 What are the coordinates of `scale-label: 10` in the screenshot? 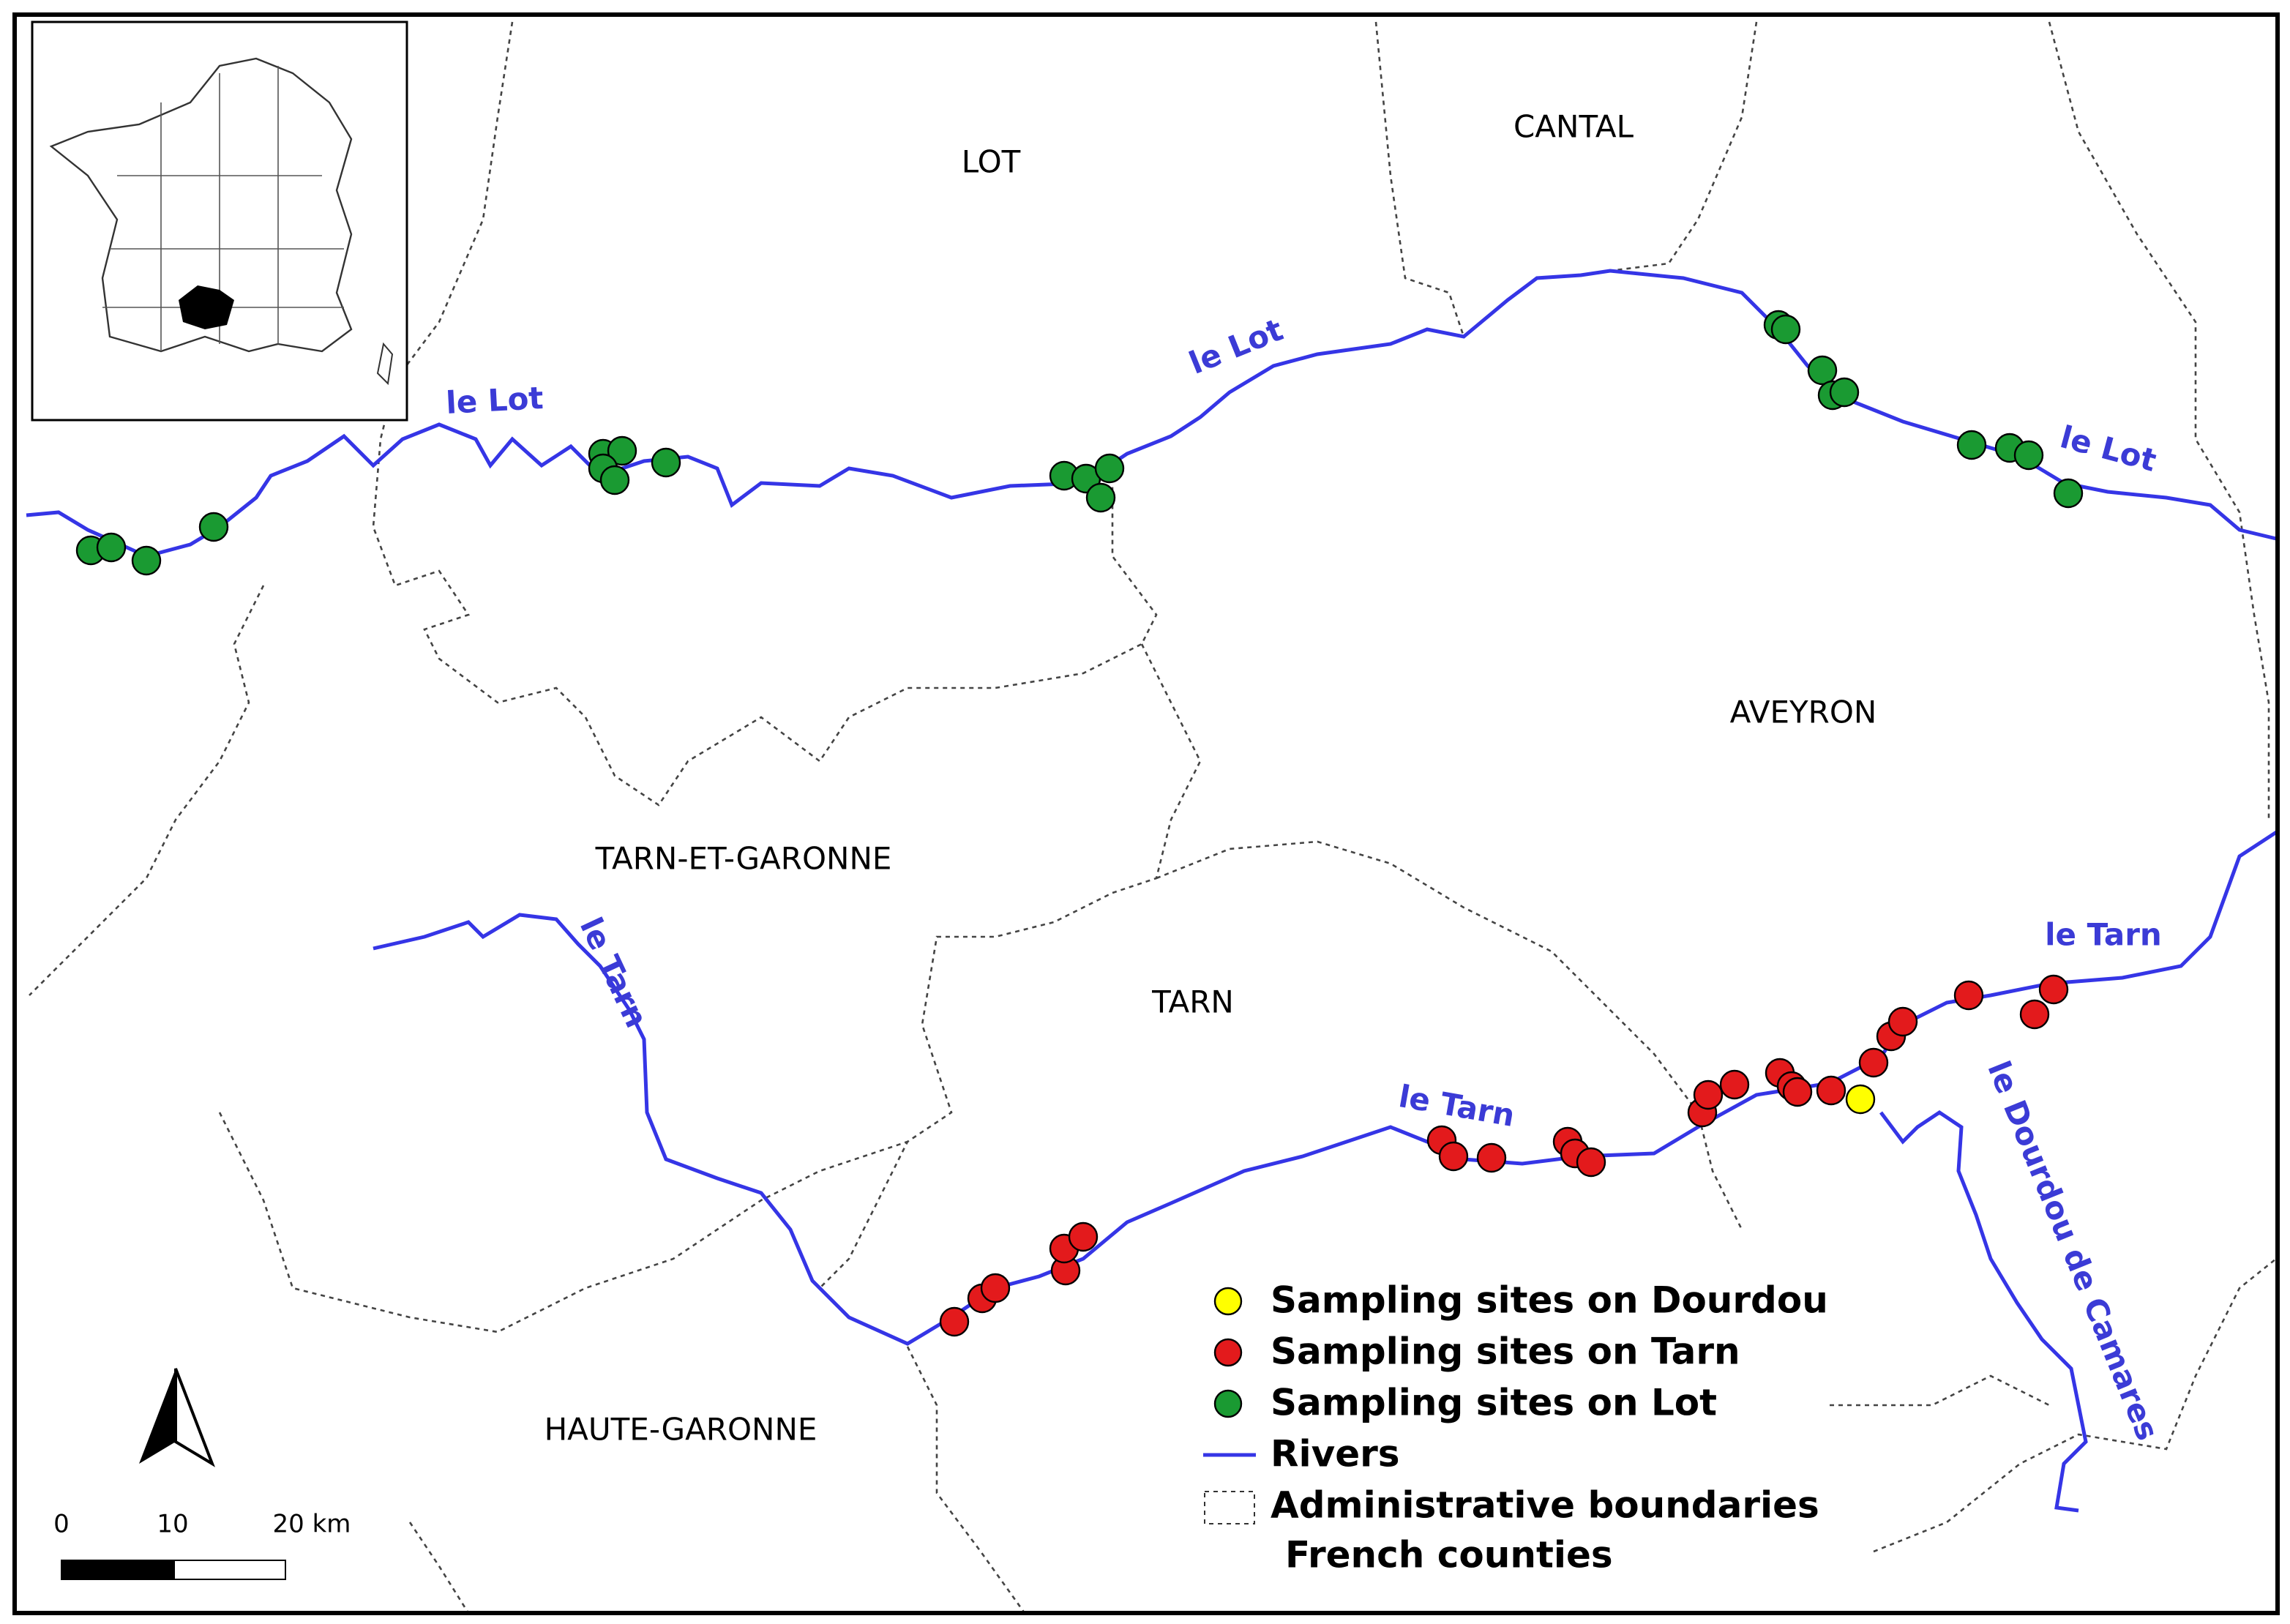 It's located at (172, 1524).